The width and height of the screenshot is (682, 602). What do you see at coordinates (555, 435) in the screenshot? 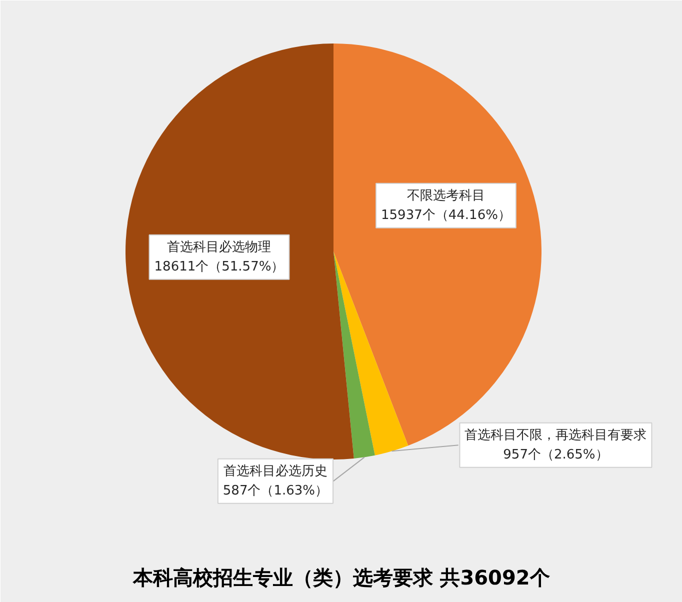
I see `slice-label: 首选科目不限，再选科目有要求` at bounding box center [555, 435].